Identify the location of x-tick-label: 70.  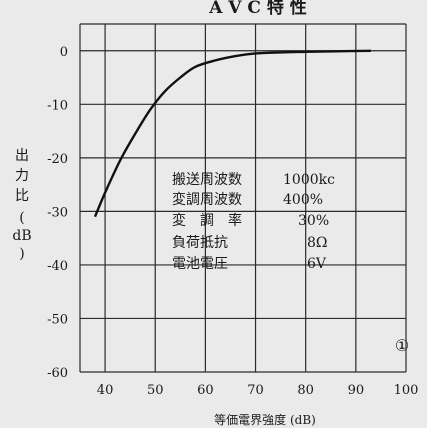
(255, 390).